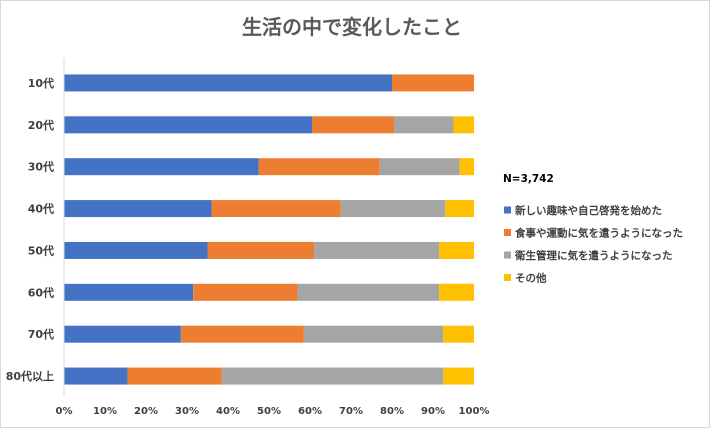  What do you see at coordinates (528, 179) in the screenshot?
I see `sample-size-note: N=3,742` at bounding box center [528, 179].